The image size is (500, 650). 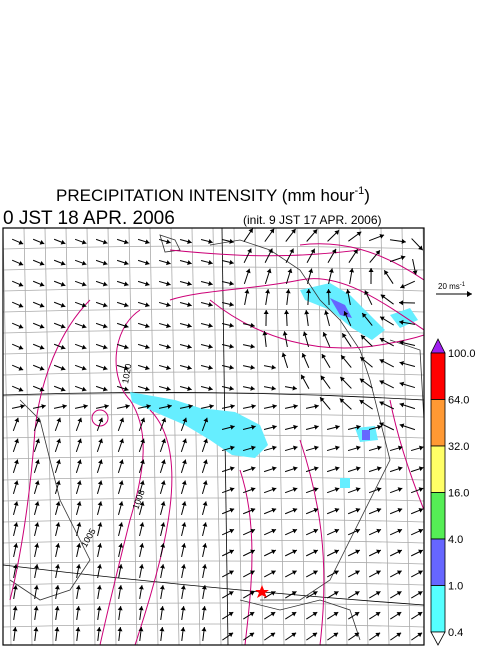 What do you see at coordinates (458, 447) in the screenshot?
I see `colorbar-label: 32.0` at bounding box center [458, 447].